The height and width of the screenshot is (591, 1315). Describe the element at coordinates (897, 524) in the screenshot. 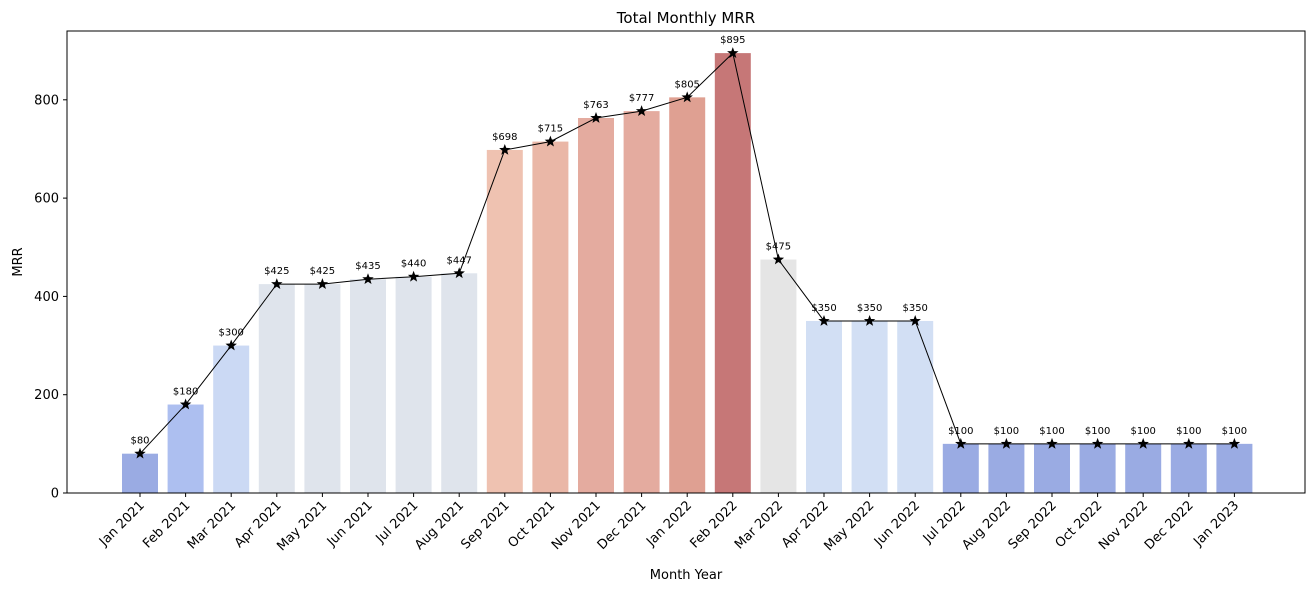

I see `x-tick-label-17: Jun 2022` at that location.